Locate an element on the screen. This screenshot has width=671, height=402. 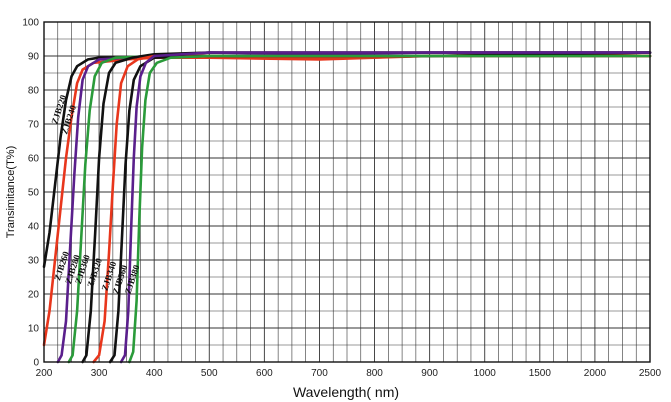
x-tick-label: 2500 is located at coordinates (650, 373).